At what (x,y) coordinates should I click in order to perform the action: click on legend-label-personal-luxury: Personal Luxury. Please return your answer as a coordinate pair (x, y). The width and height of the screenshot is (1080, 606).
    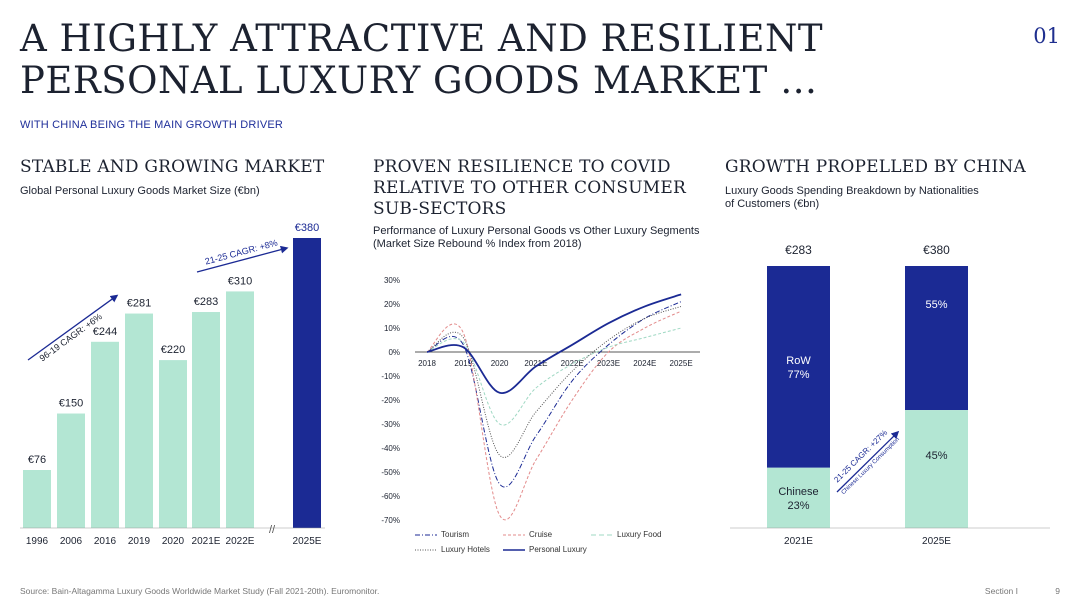
    Looking at the image, I should click on (558, 549).